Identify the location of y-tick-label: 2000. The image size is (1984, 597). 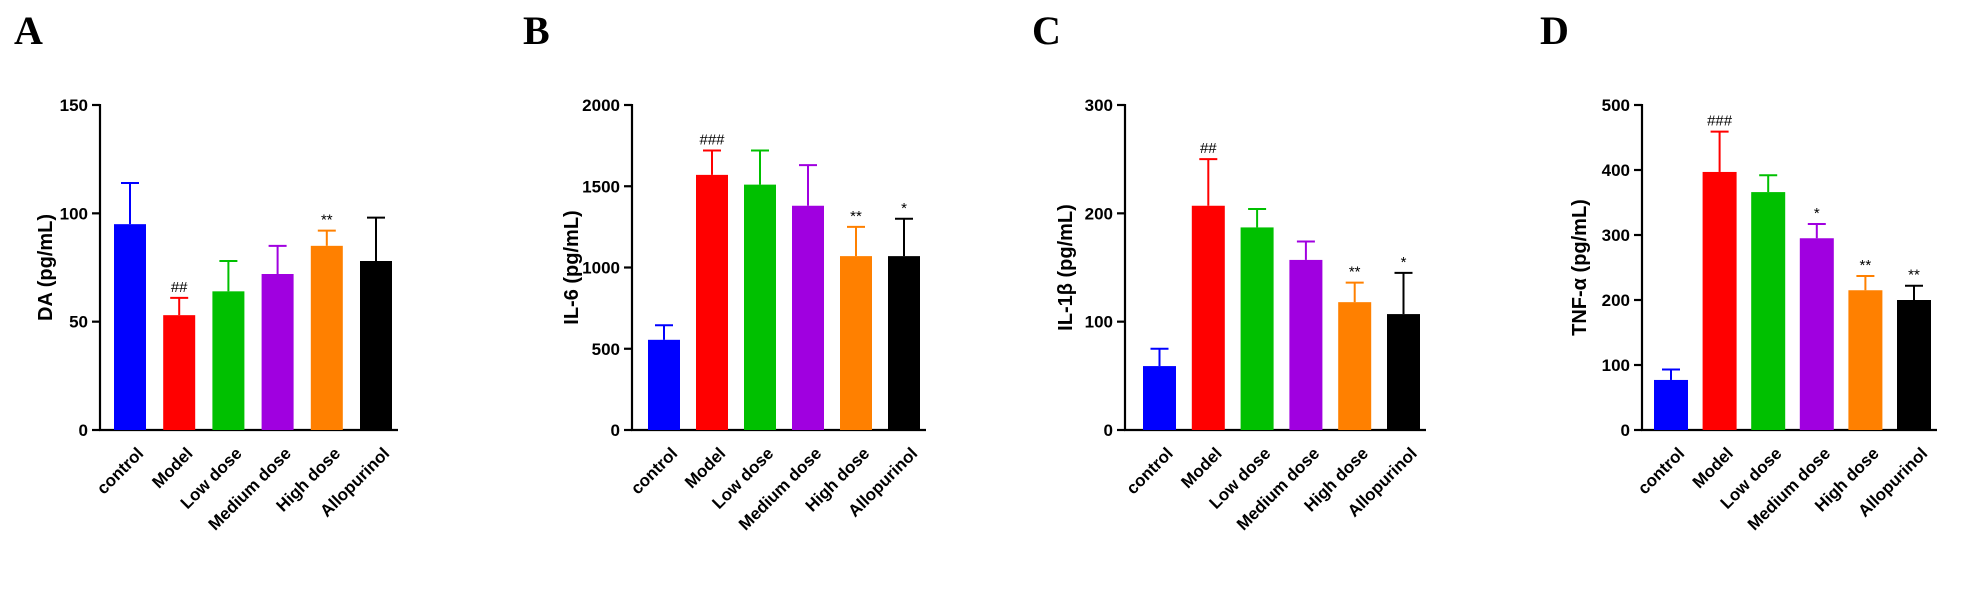
(601, 105).